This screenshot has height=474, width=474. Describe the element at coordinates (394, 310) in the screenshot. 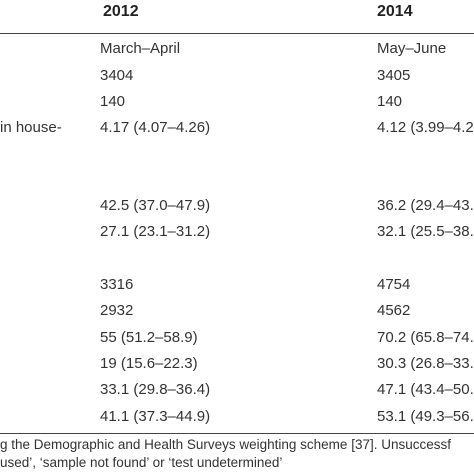

I see `cell-2014: 4562` at that location.